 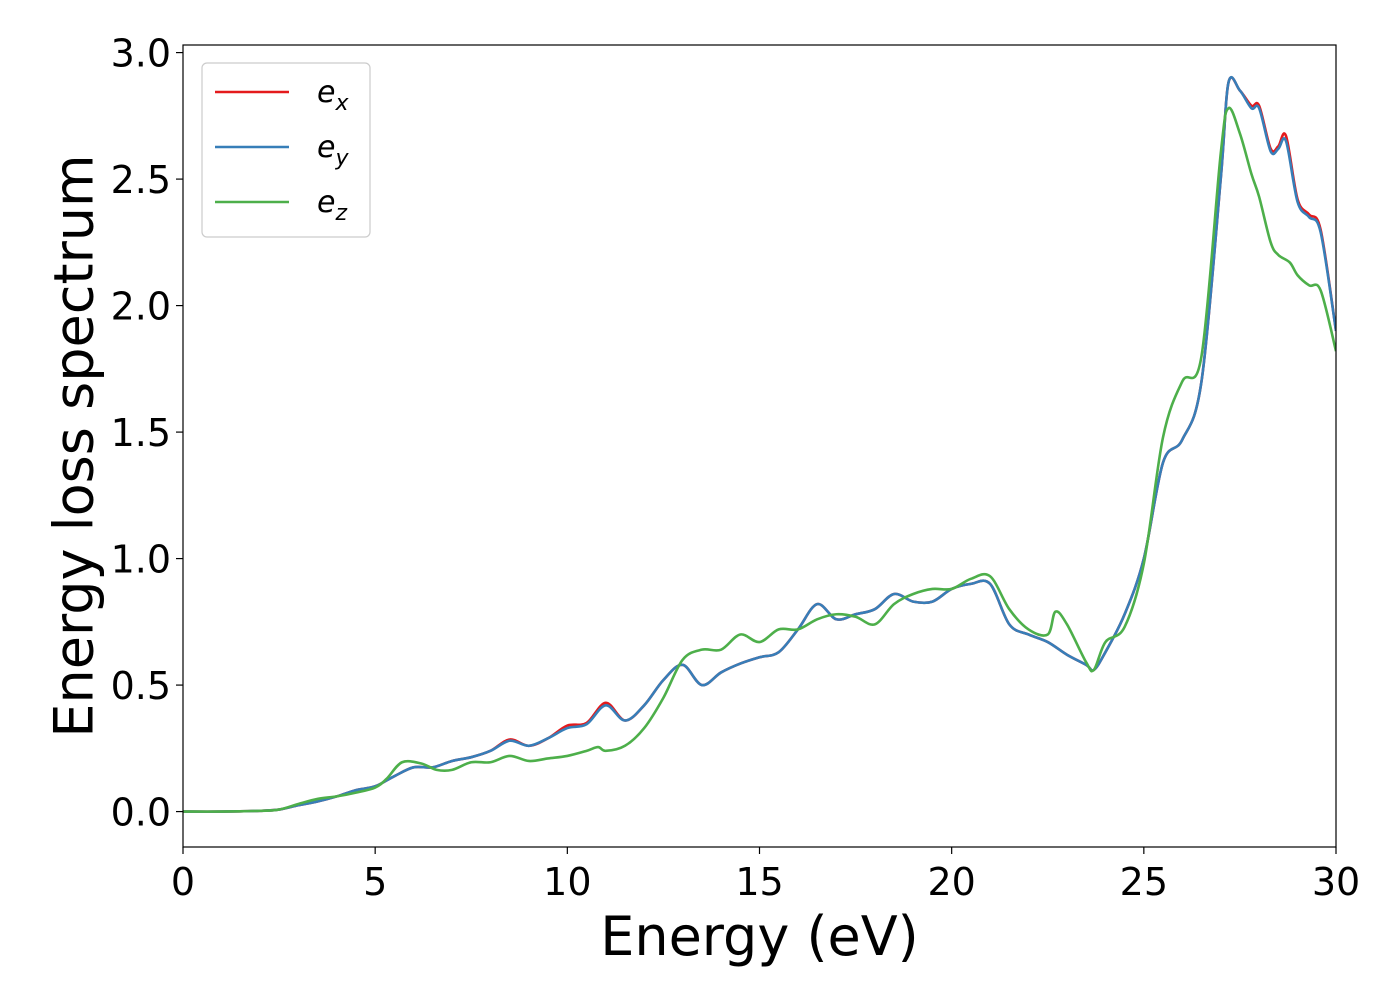 I want to click on x-axis-label: Energy (eV), so click(x=759, y=936).